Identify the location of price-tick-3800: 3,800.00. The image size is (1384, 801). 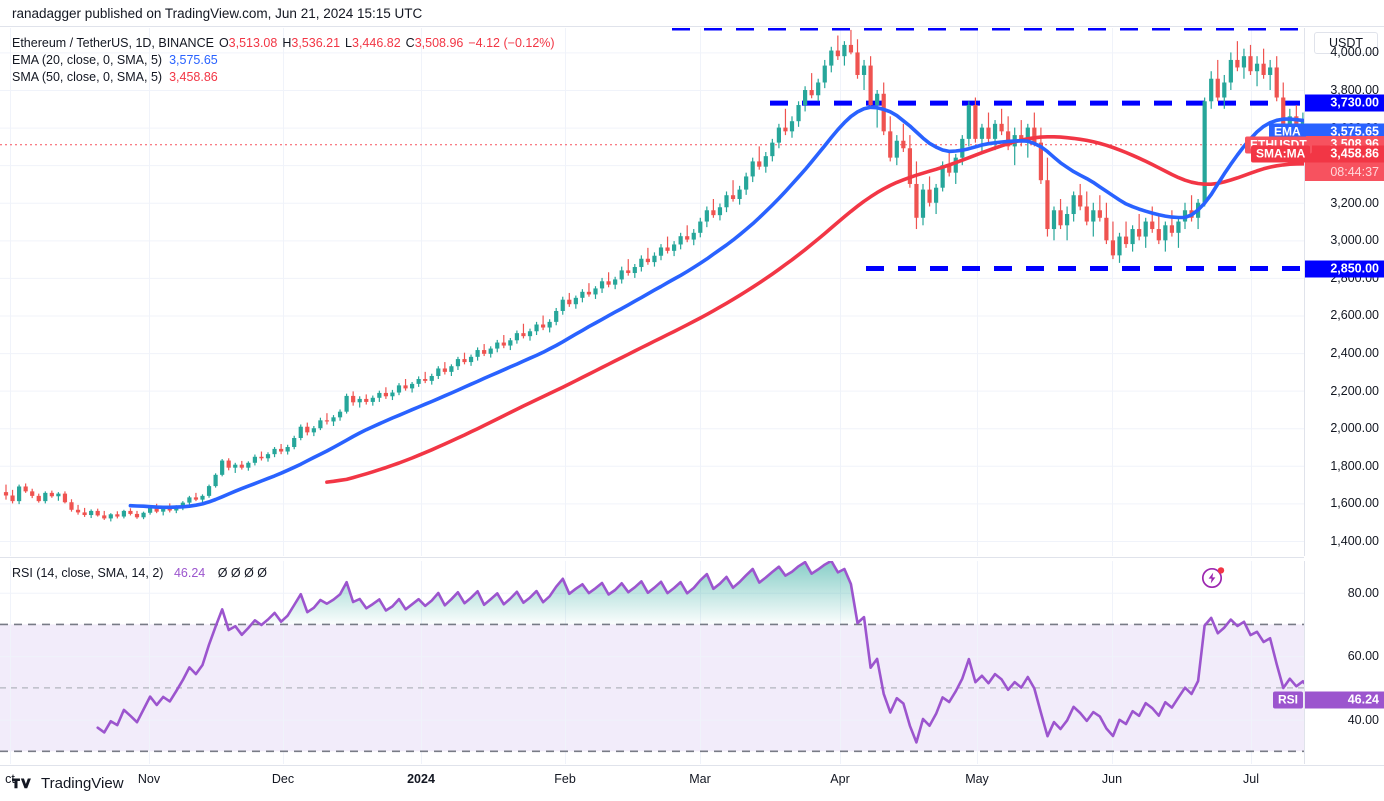
(1354, 90).